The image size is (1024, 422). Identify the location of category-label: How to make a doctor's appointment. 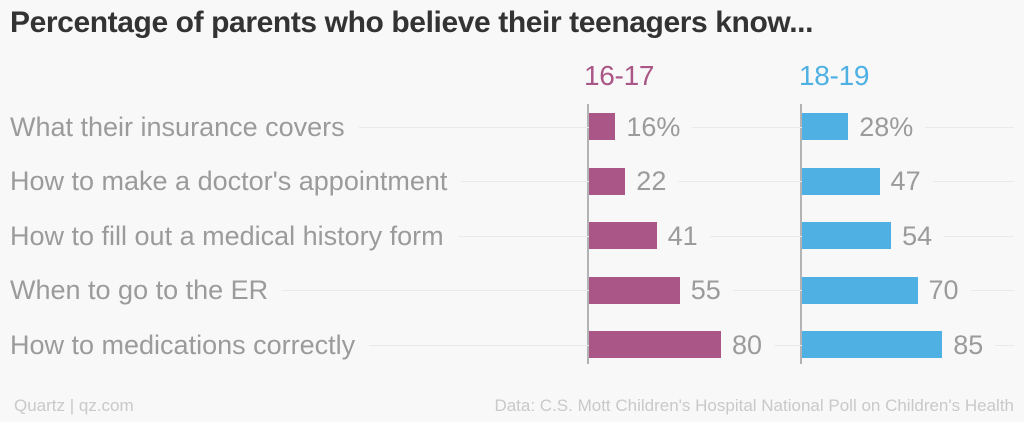
(231, 181).